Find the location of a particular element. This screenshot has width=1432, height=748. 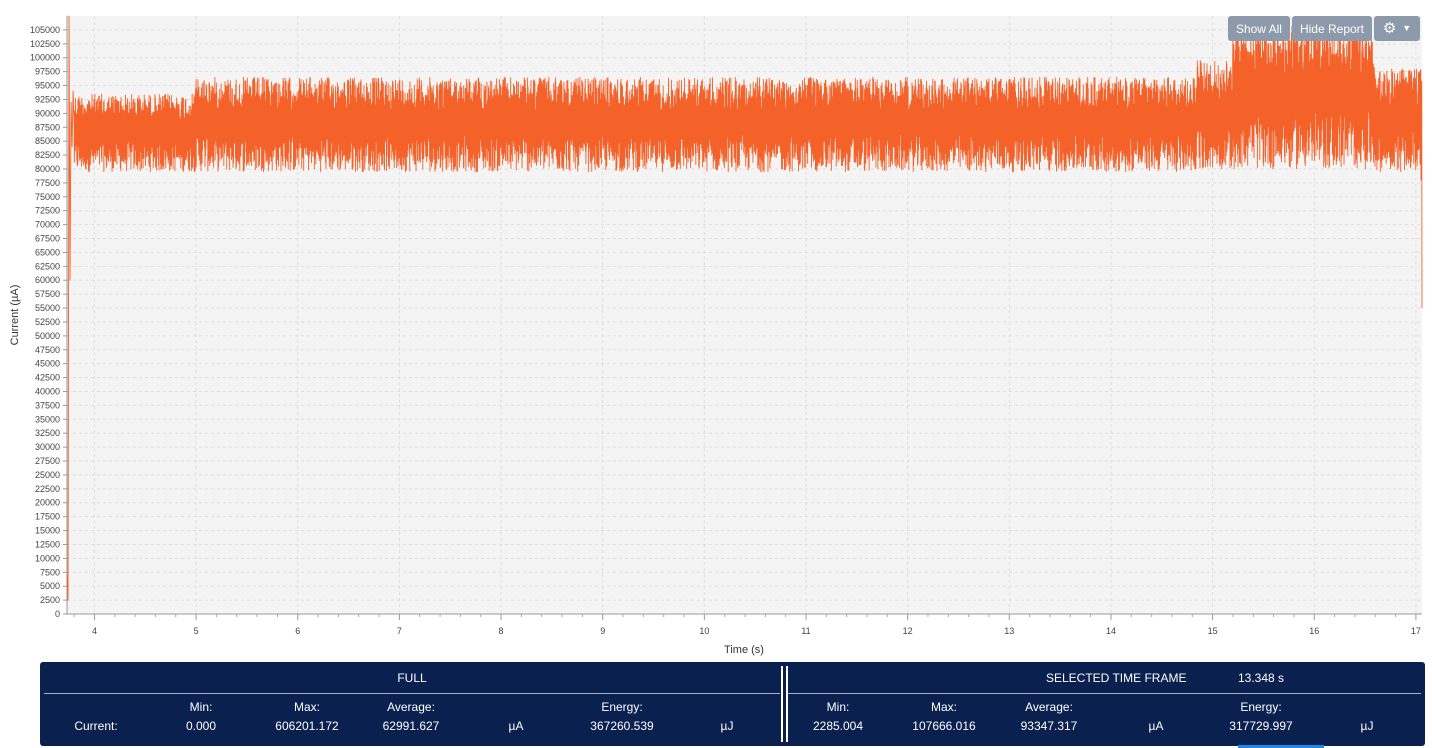

full-min-label: Min: is located at coordinates (201, 707).